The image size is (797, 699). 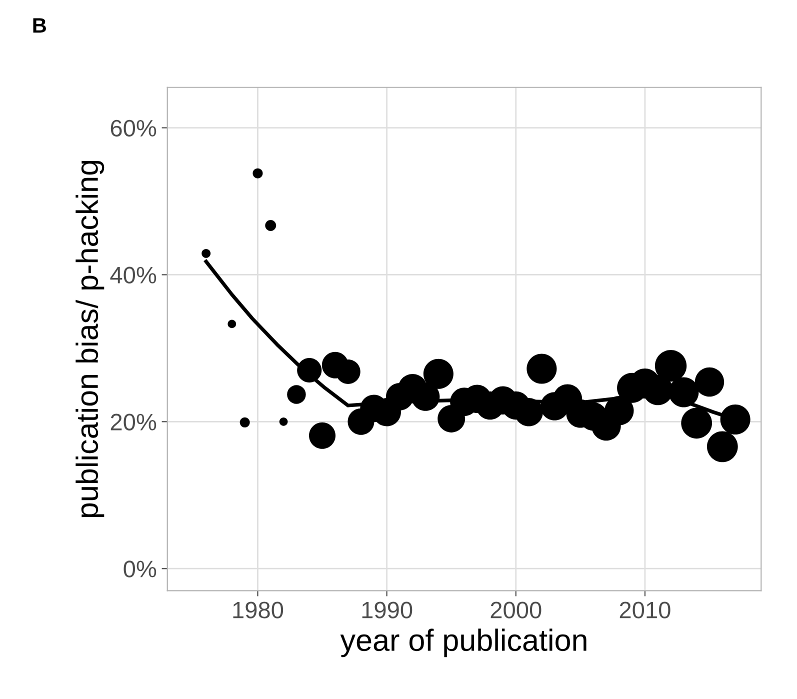 What do you see at coordinates (133, 422) in the screenshot?
I see `y-tick-label: 20%` at bounding box center [133, 422].